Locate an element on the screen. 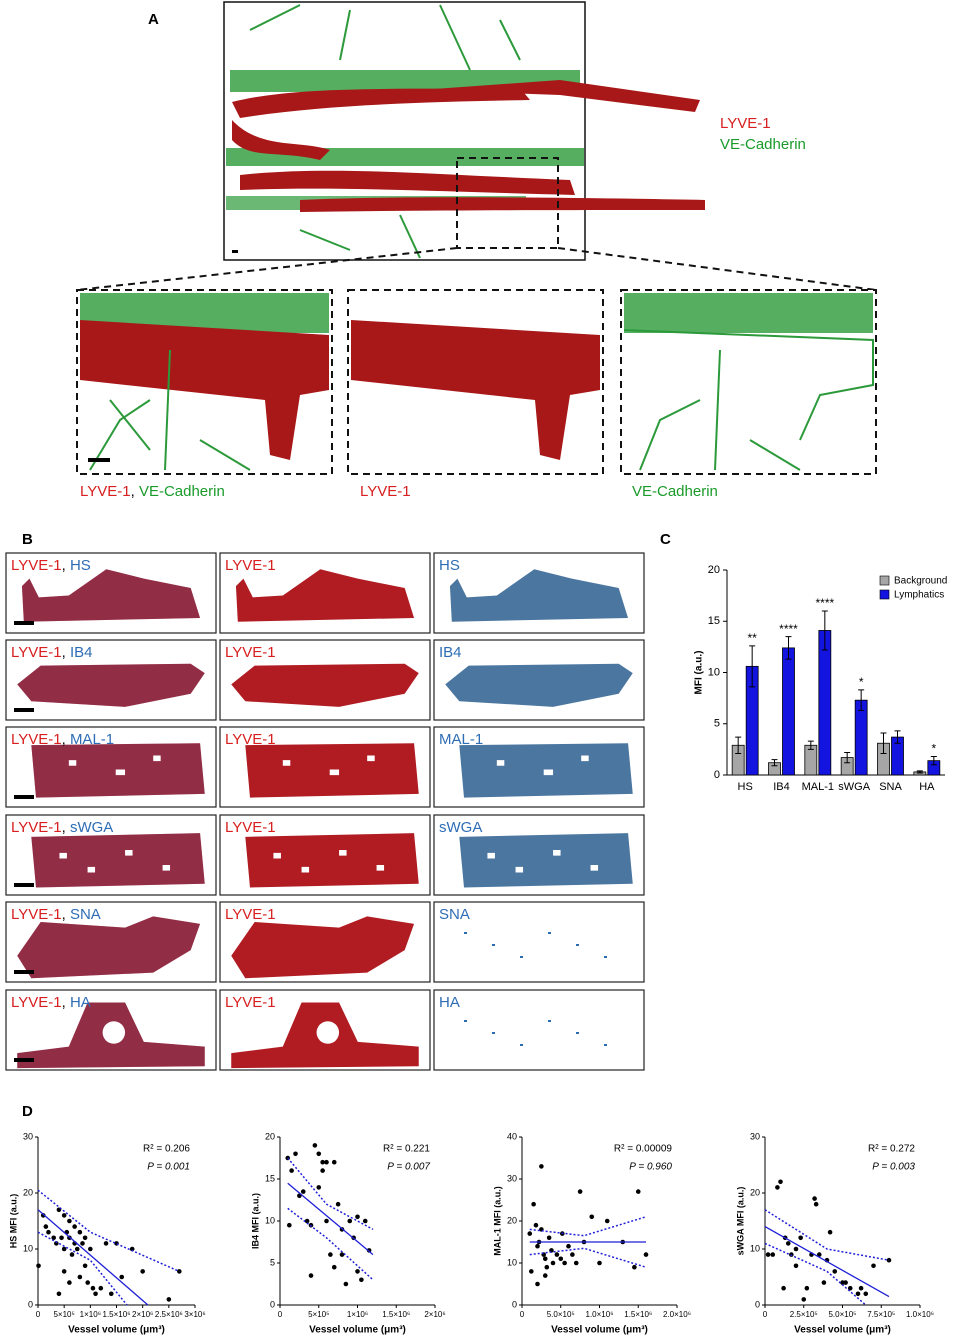  y-tick-label: 5 is located at coordinates (717, 724).